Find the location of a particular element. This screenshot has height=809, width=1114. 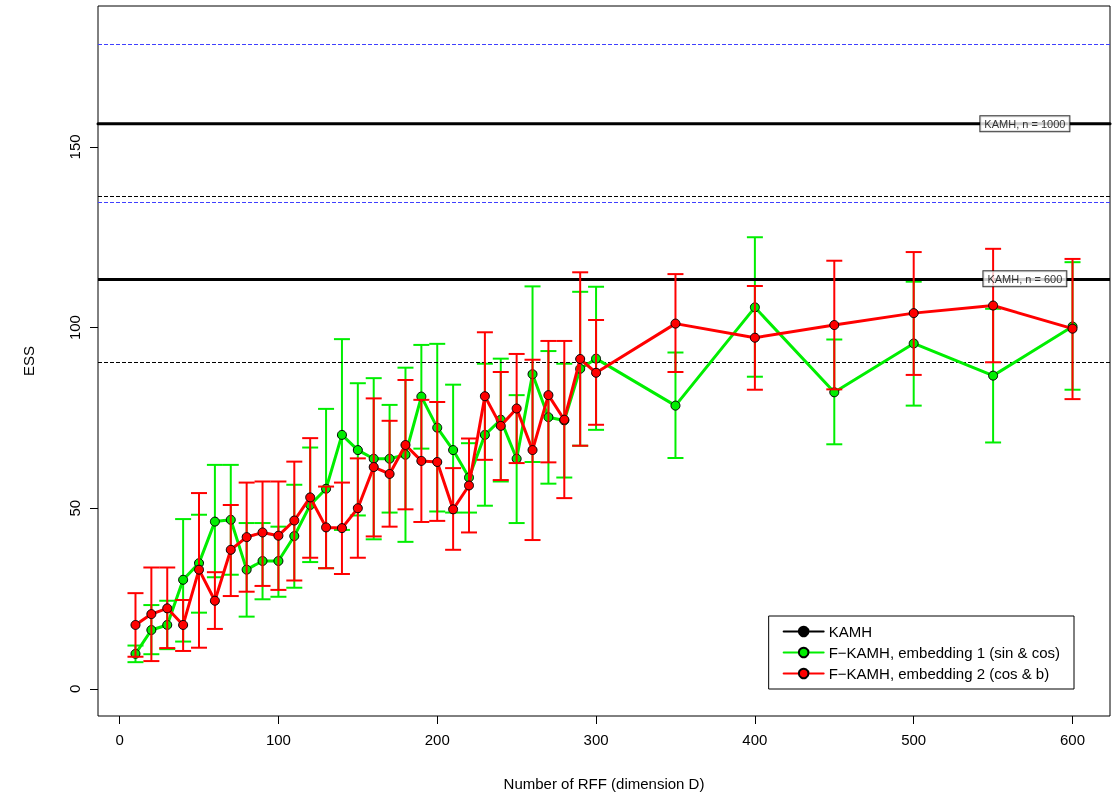

x-tick-label: 600 is located at coordinates (1073, 739).